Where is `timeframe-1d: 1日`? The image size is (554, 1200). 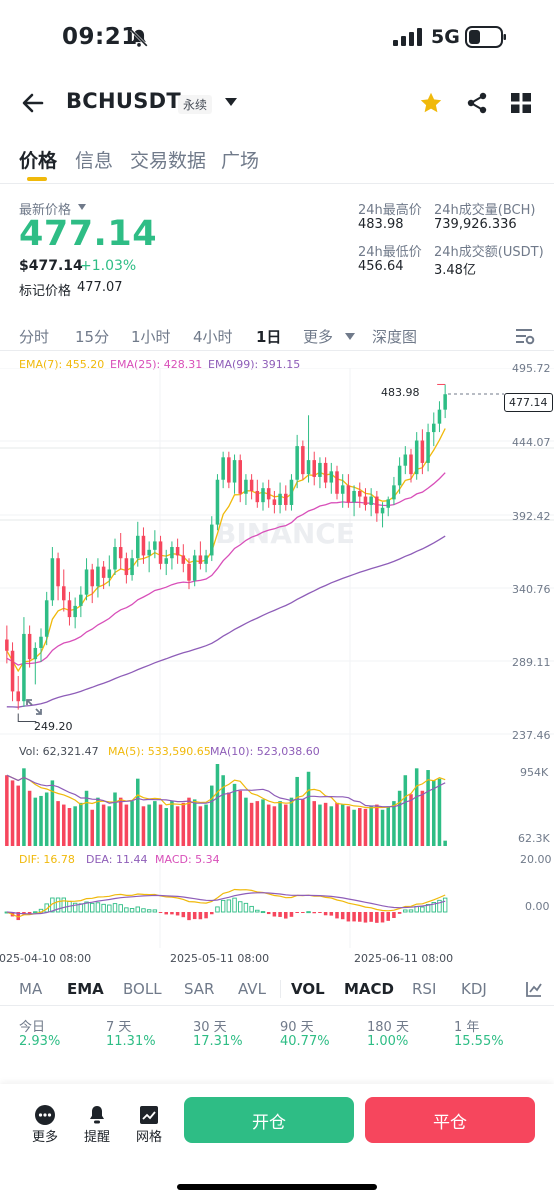 timeframe-1d: 1日 is located at coordinates (269, 337).